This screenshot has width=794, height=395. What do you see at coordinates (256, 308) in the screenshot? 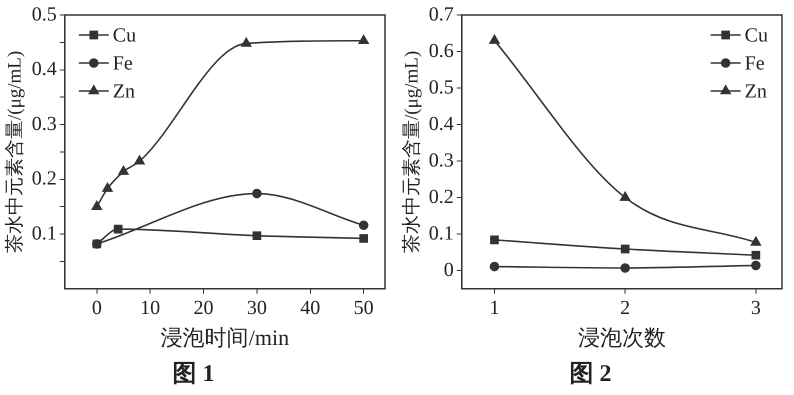
I see `x-tick-label: 30` at bounding box center [256, 308].